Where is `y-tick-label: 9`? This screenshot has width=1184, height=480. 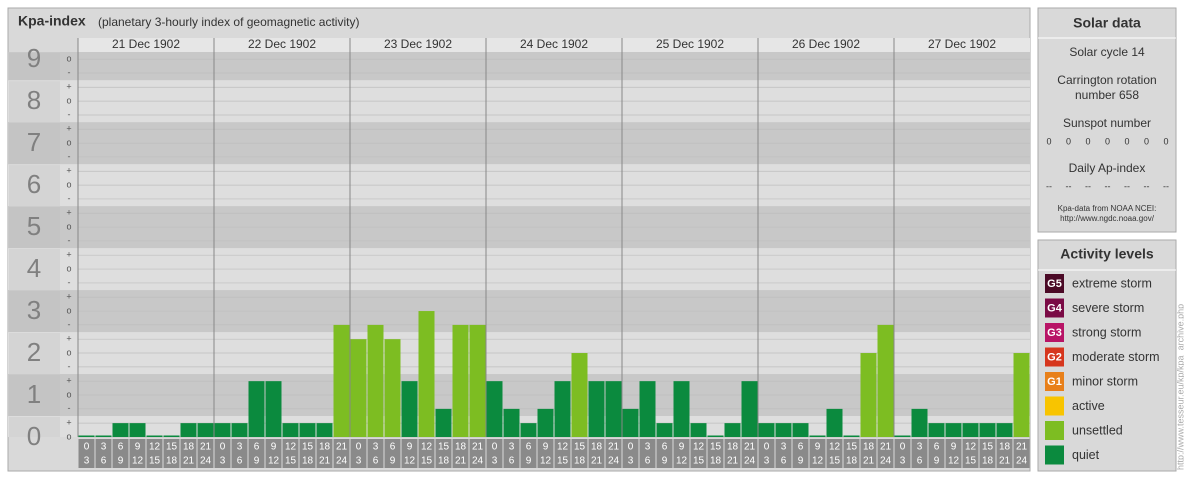 y-tick-label: 9 is located at coordinates (34, 58).